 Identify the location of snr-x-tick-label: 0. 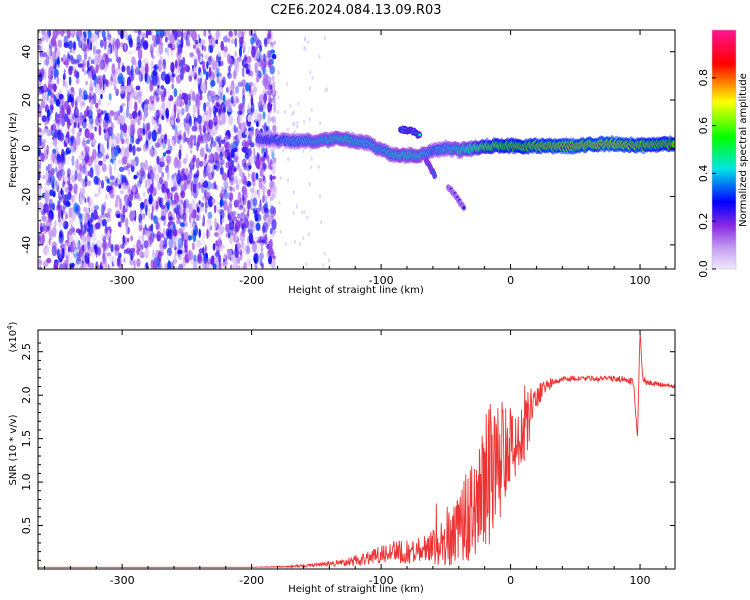
(510, 580).